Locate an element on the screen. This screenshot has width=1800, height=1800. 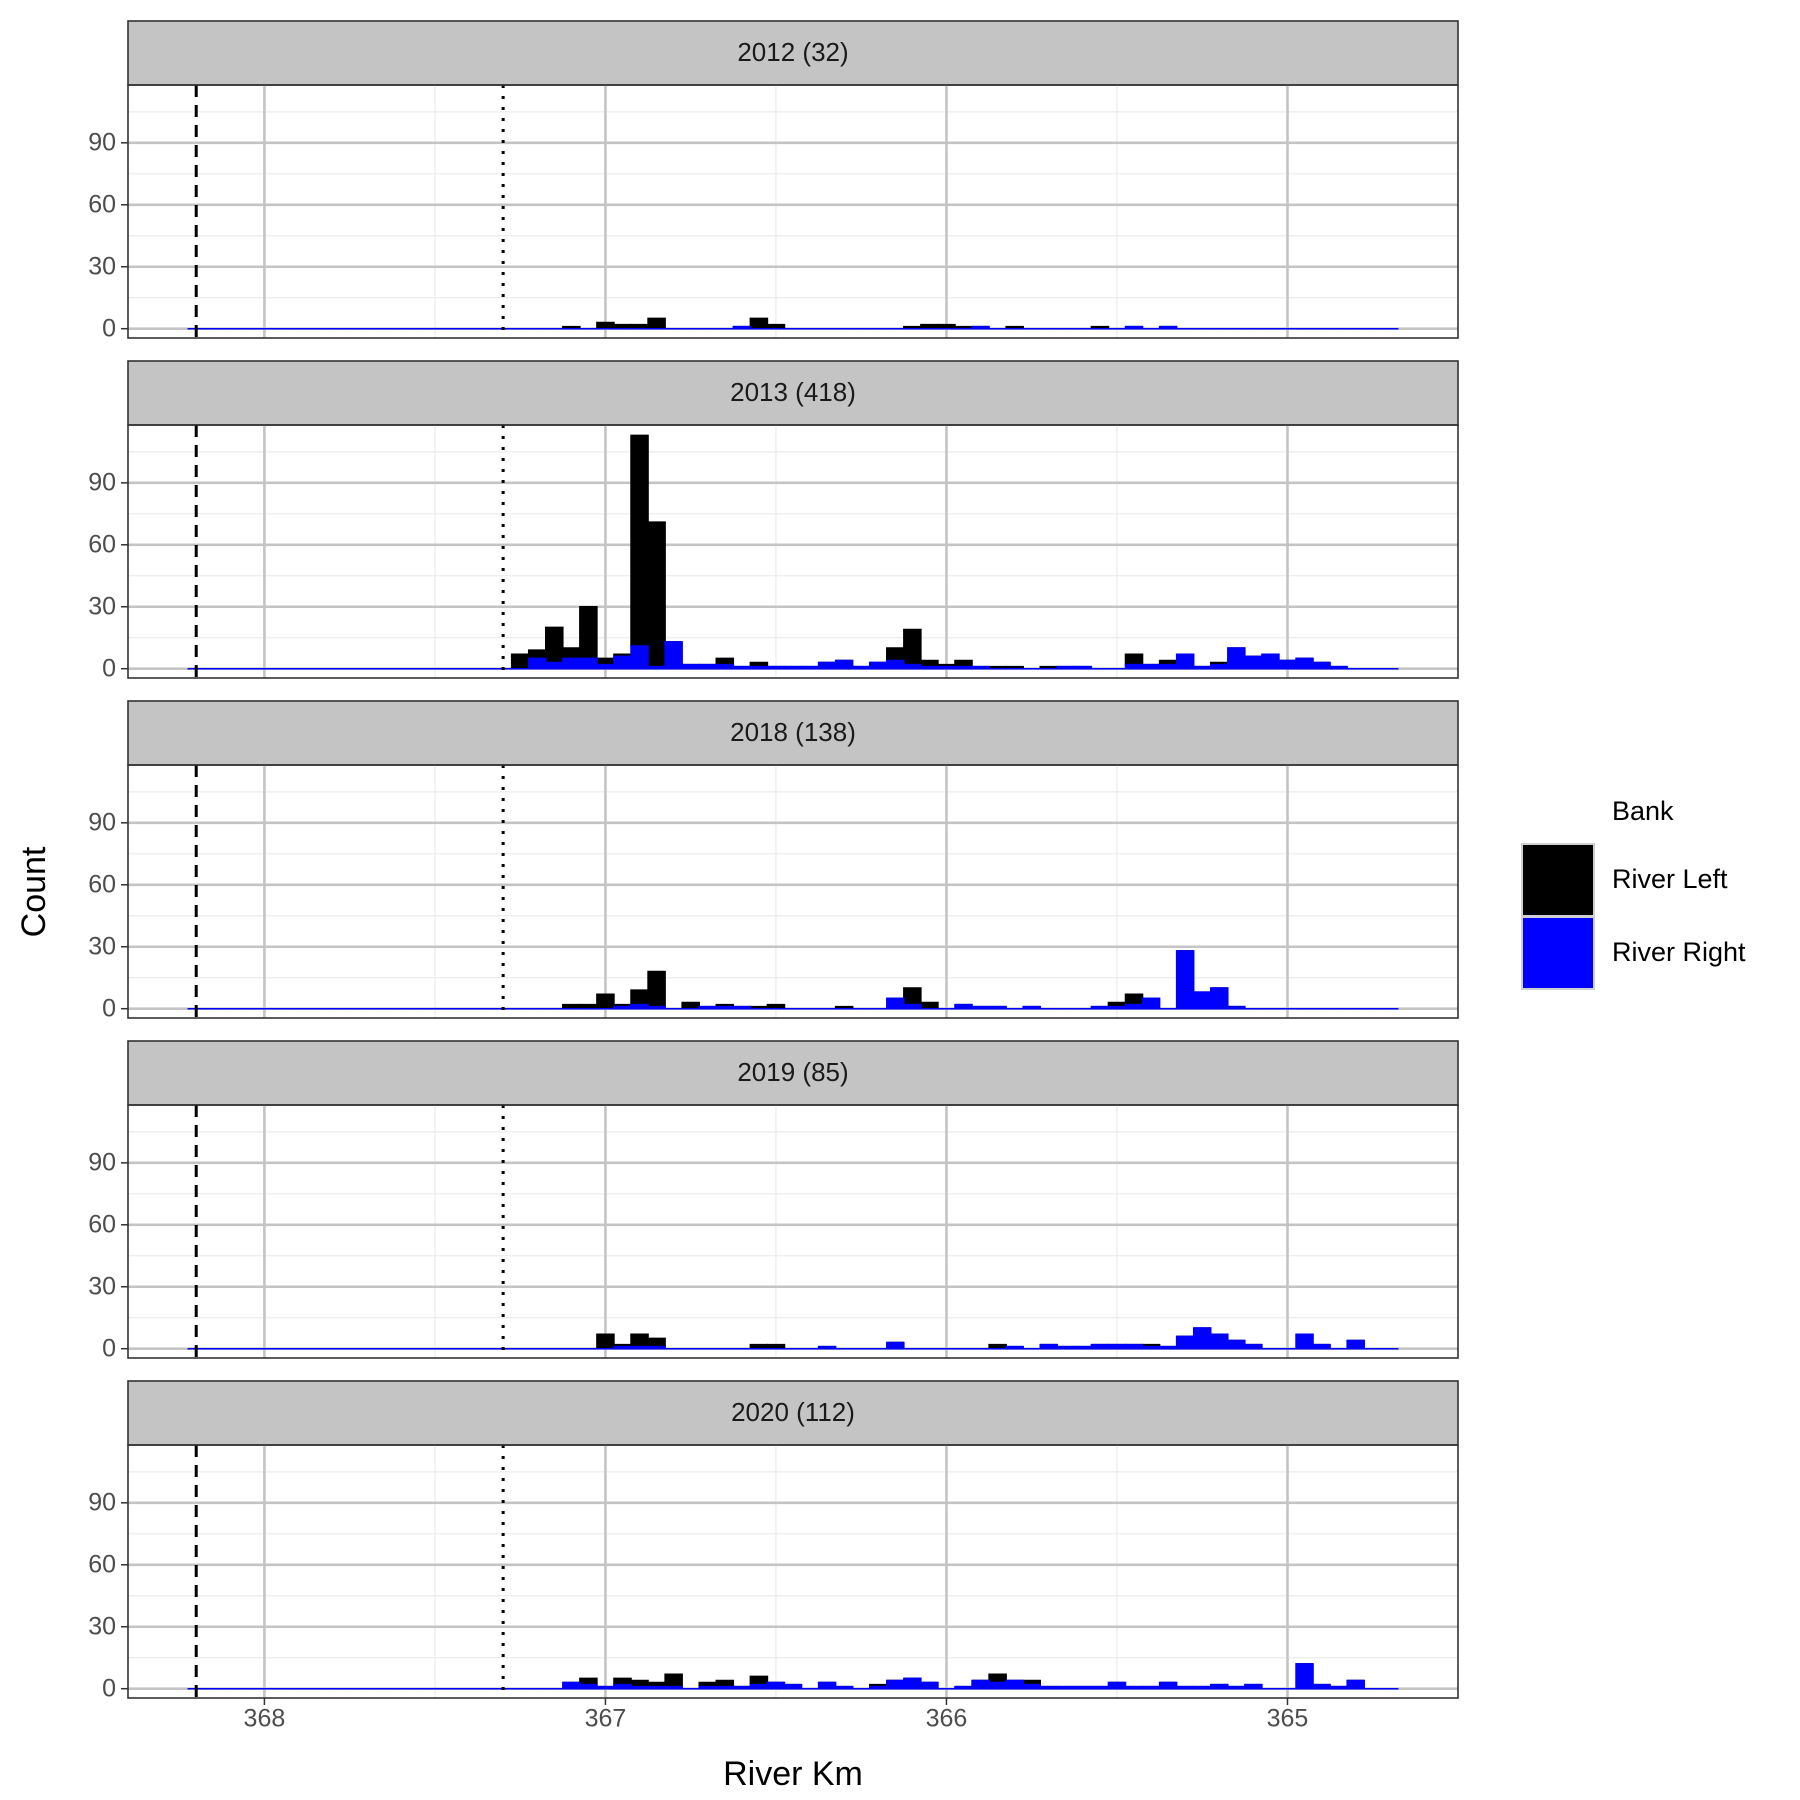
y-tick-label: 0 is located at coordinates (109, 668).